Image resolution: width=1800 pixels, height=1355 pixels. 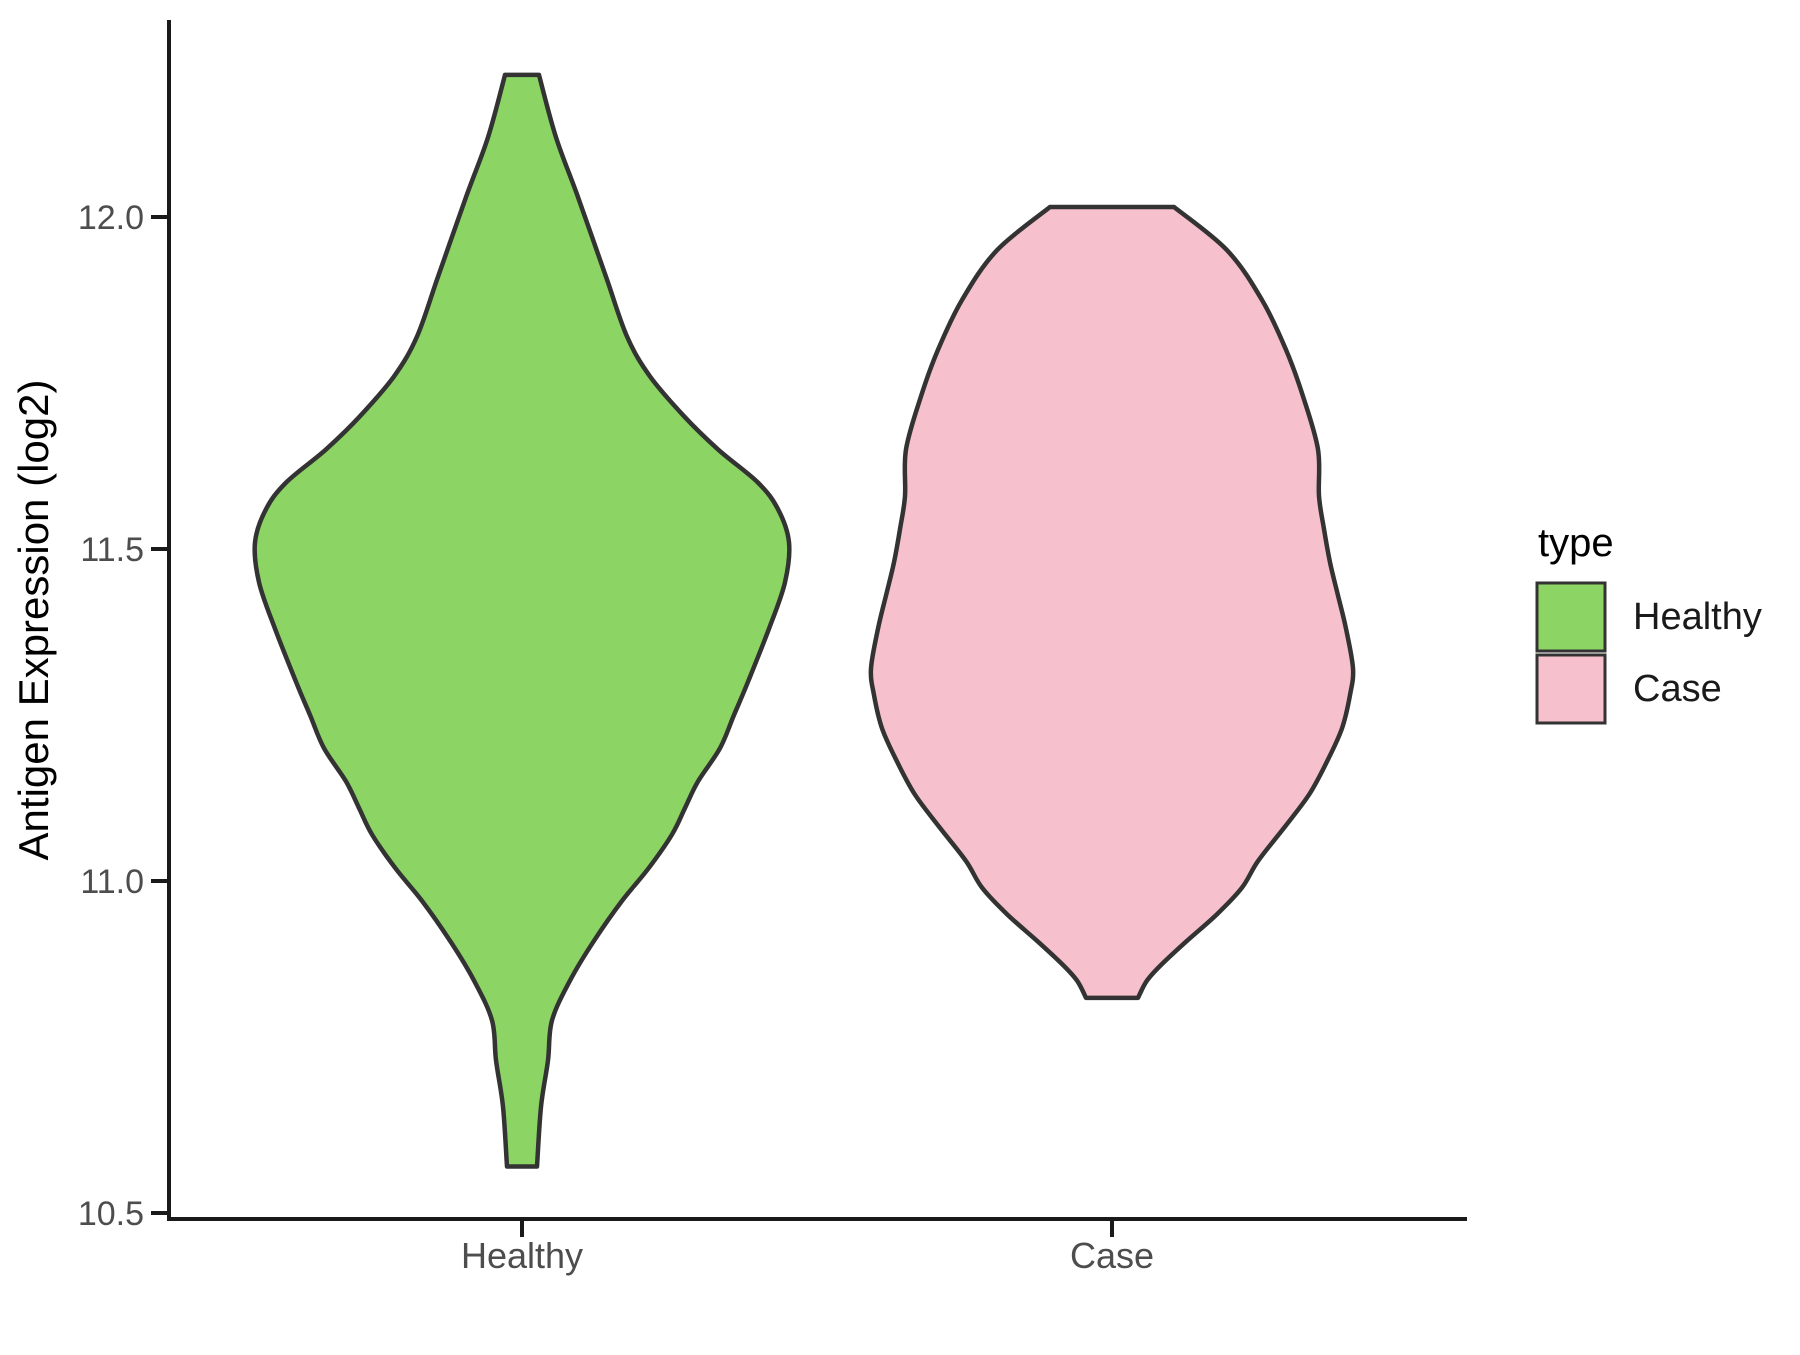 What do you see at coordinates (1697, 617) in the screenshot?
I see `legend-label-healthy: Healthy` at bounding box center [1697, 617].